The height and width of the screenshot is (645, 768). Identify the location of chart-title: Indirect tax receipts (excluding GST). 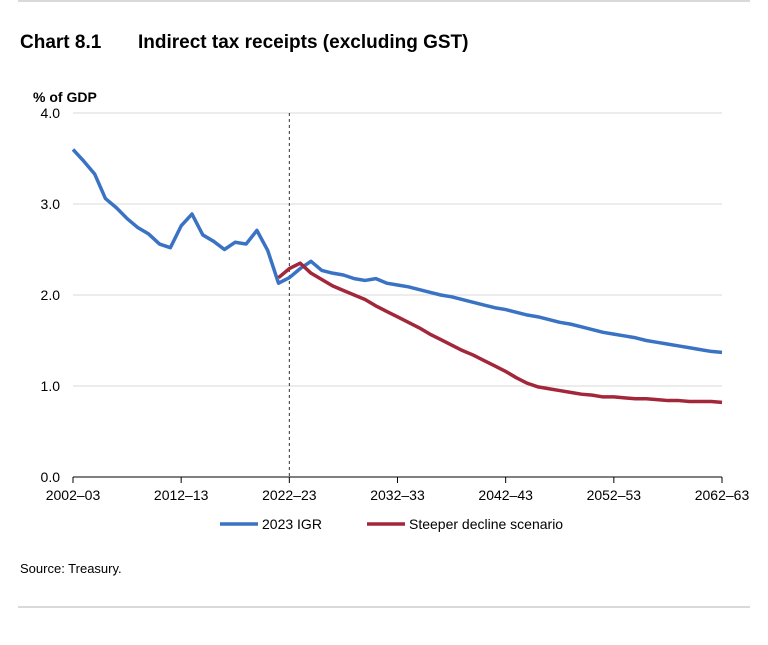
(303, 42).